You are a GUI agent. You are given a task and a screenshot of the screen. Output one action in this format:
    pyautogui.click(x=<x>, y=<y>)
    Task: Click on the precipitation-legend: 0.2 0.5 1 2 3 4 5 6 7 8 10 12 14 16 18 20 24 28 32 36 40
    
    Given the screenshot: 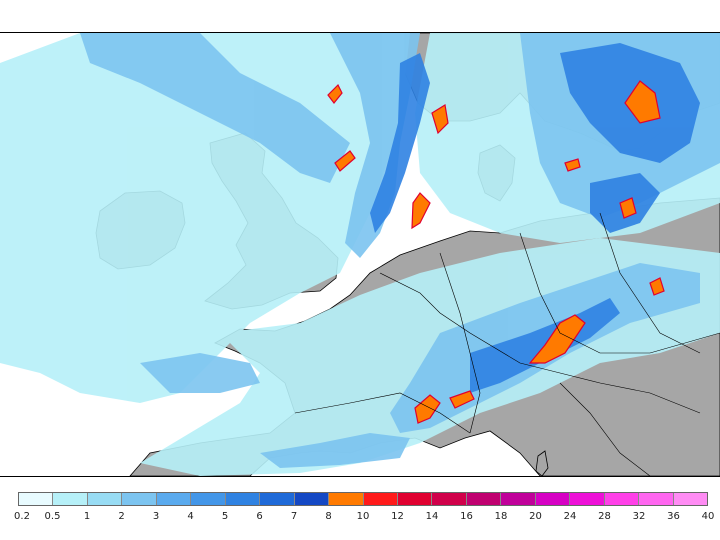 What is the action you would take?
    pyautogui.click(x=363, y=512)
    